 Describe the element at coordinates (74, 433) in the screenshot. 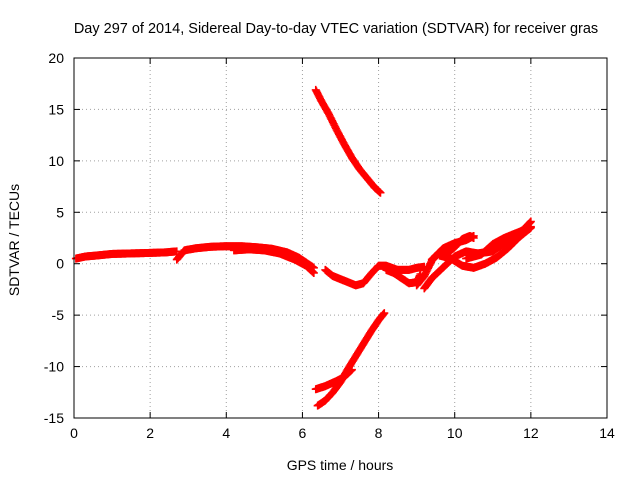

I see `x-tick-label: 0` at that location.